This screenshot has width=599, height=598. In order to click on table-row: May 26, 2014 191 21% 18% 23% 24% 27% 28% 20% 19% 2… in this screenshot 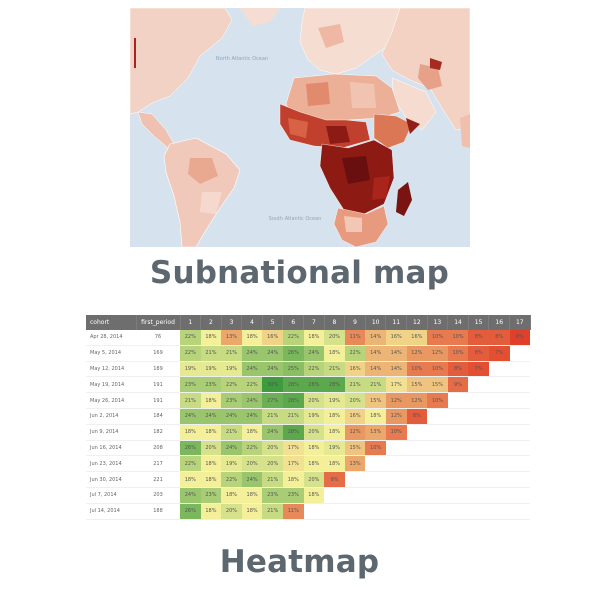, I will do `click(308, 400)`.